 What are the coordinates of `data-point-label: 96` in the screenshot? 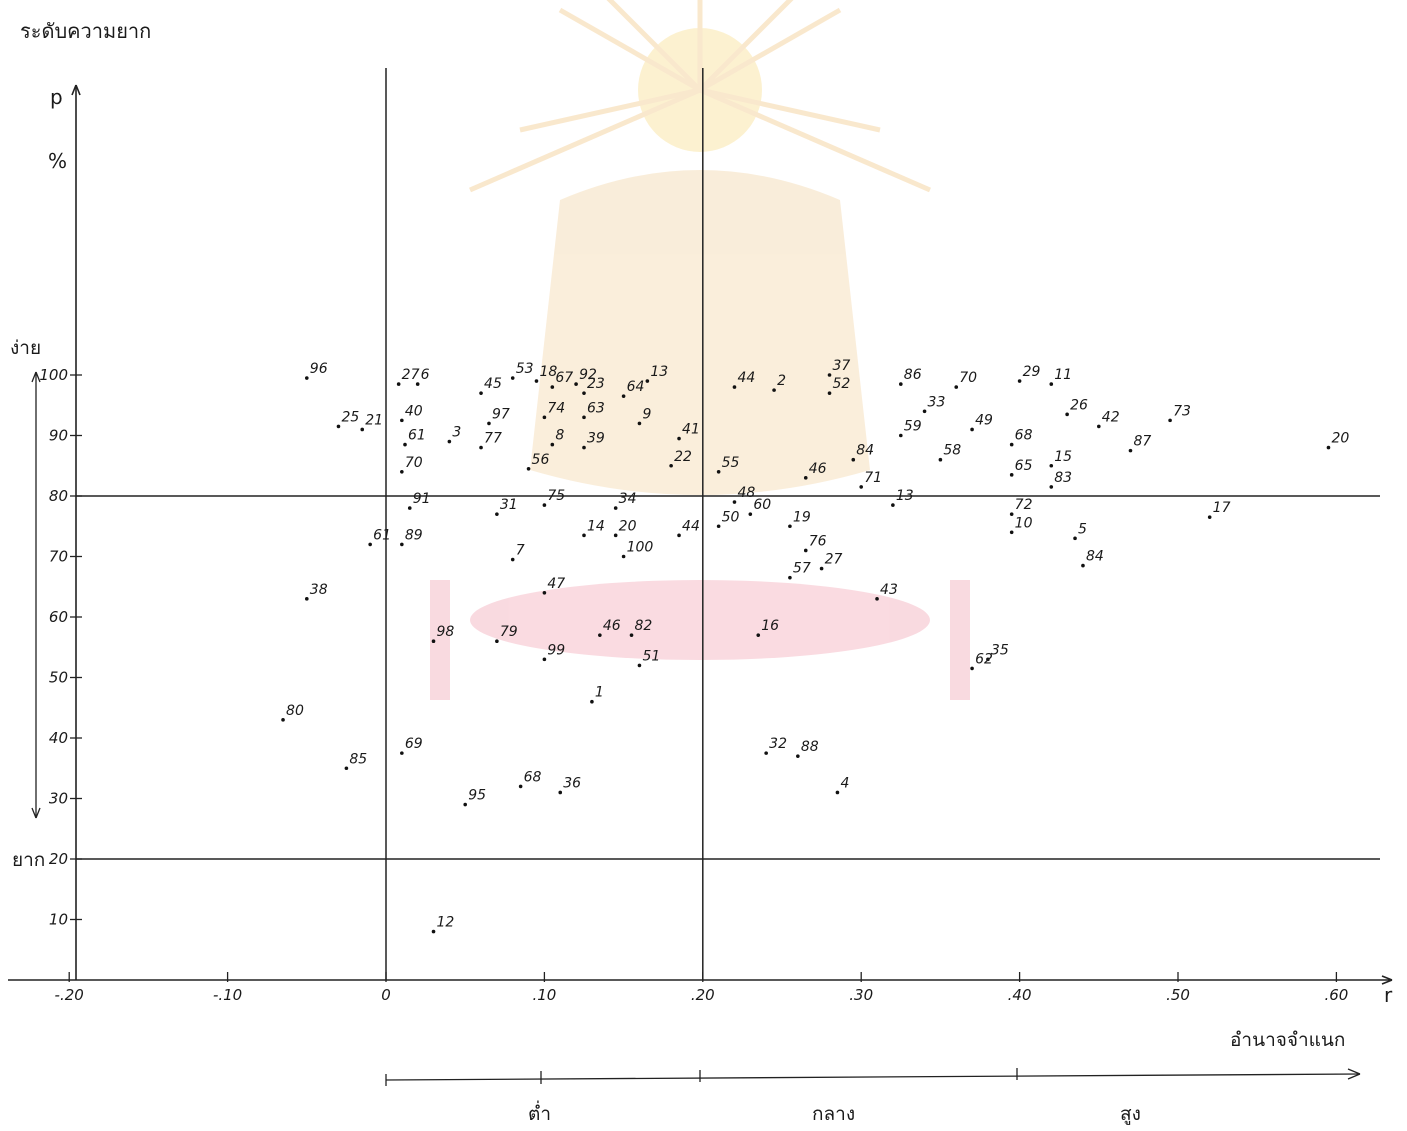 It's located at (319, 369).